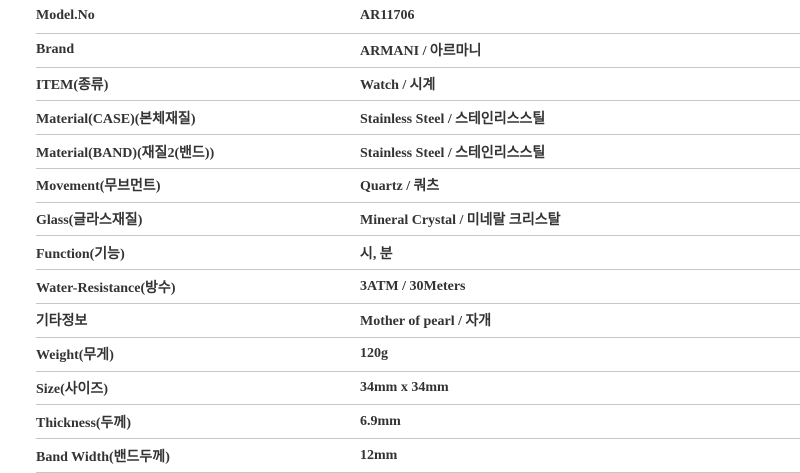 This screenshot has width=800, height=473. I want to click on spec-label: Size(사이즈), so click(72, 389).